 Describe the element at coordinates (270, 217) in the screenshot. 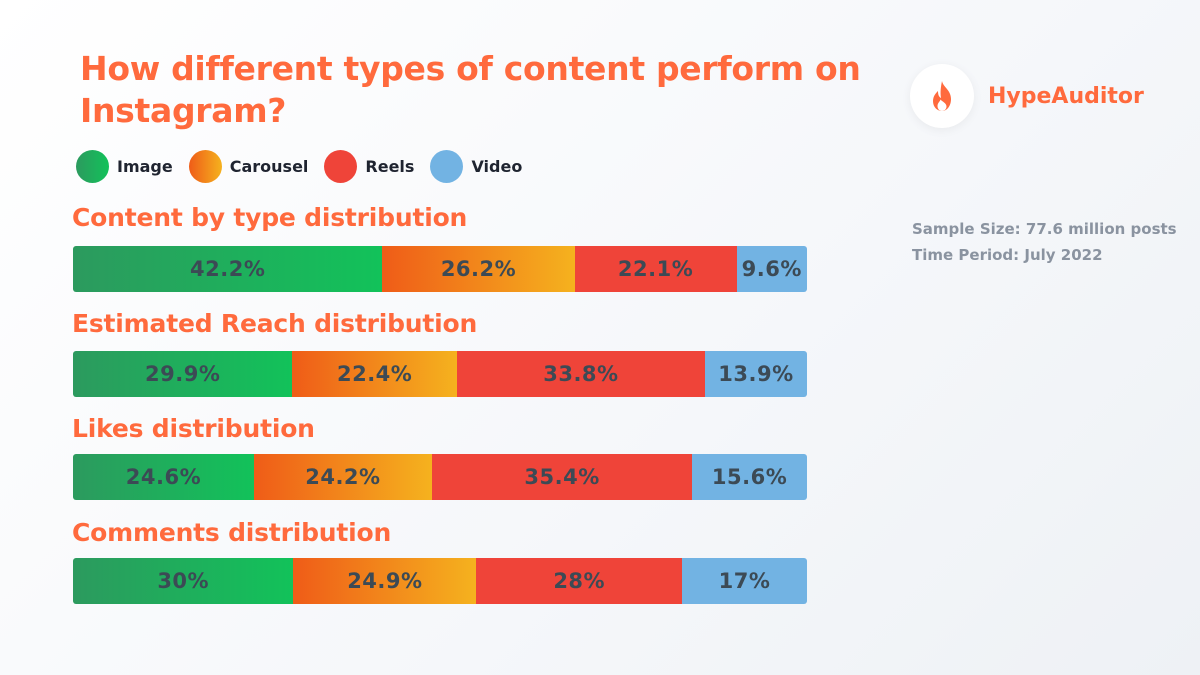

I see `section-title-content-by-type: Content by type distribution` at that location.